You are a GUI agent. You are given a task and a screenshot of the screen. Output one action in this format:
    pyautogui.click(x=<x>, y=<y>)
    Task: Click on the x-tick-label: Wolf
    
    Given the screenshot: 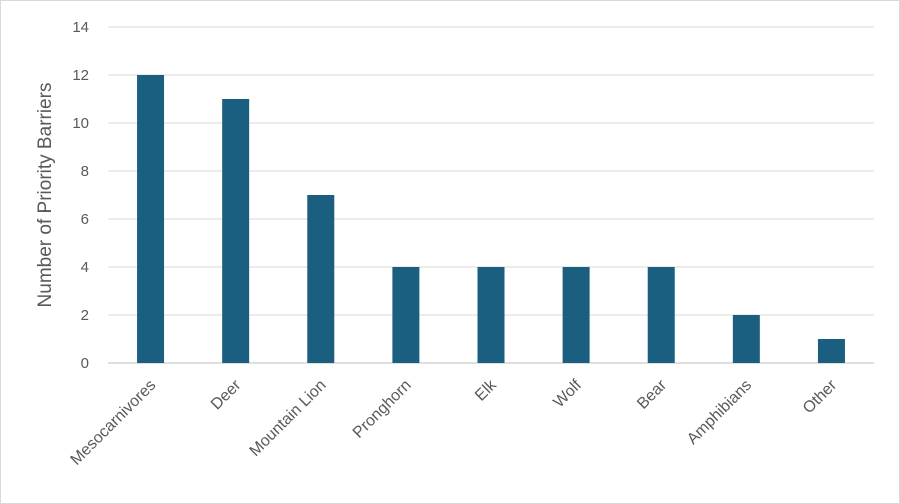 What is the action you would take?
    pyautogui.click(x=567, y=393)
    